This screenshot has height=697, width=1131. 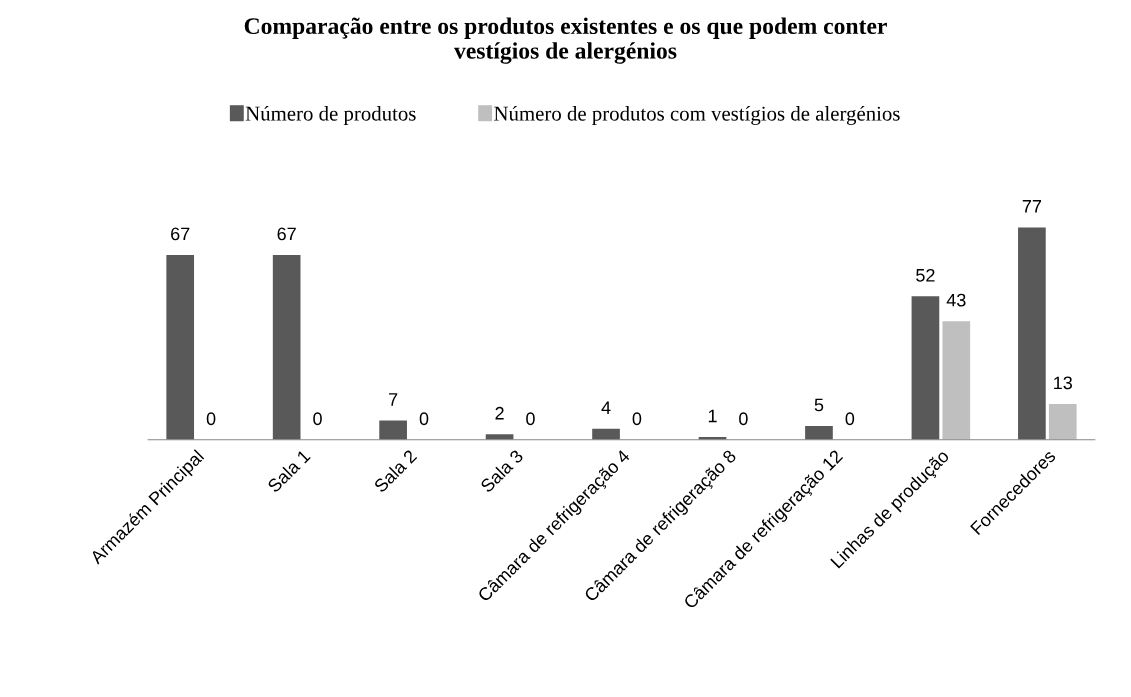 I want to click on x-tick-label: Sala 2, so click(x=395, y=471).